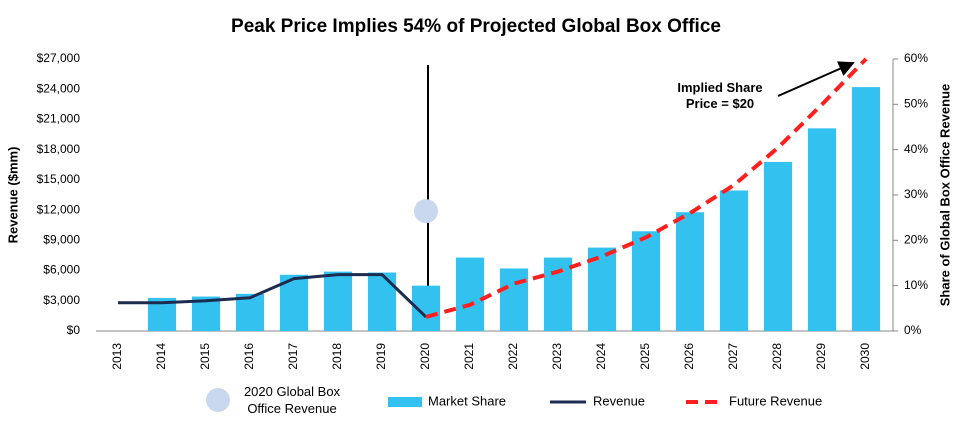 The image size is (958, 423). I want to click on x-tick-label: 2016, so click(249, 356).